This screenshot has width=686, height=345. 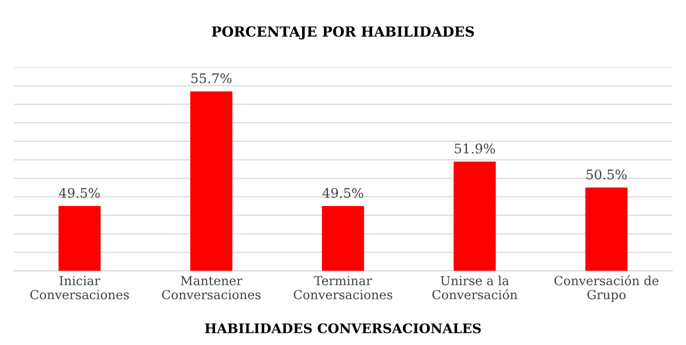 What do you see at coordinates (343, 328) in the screenshot?
I see `x-axis-title: HABILIDADES CONVERSACIONALES` at bounding box center [343, 328].